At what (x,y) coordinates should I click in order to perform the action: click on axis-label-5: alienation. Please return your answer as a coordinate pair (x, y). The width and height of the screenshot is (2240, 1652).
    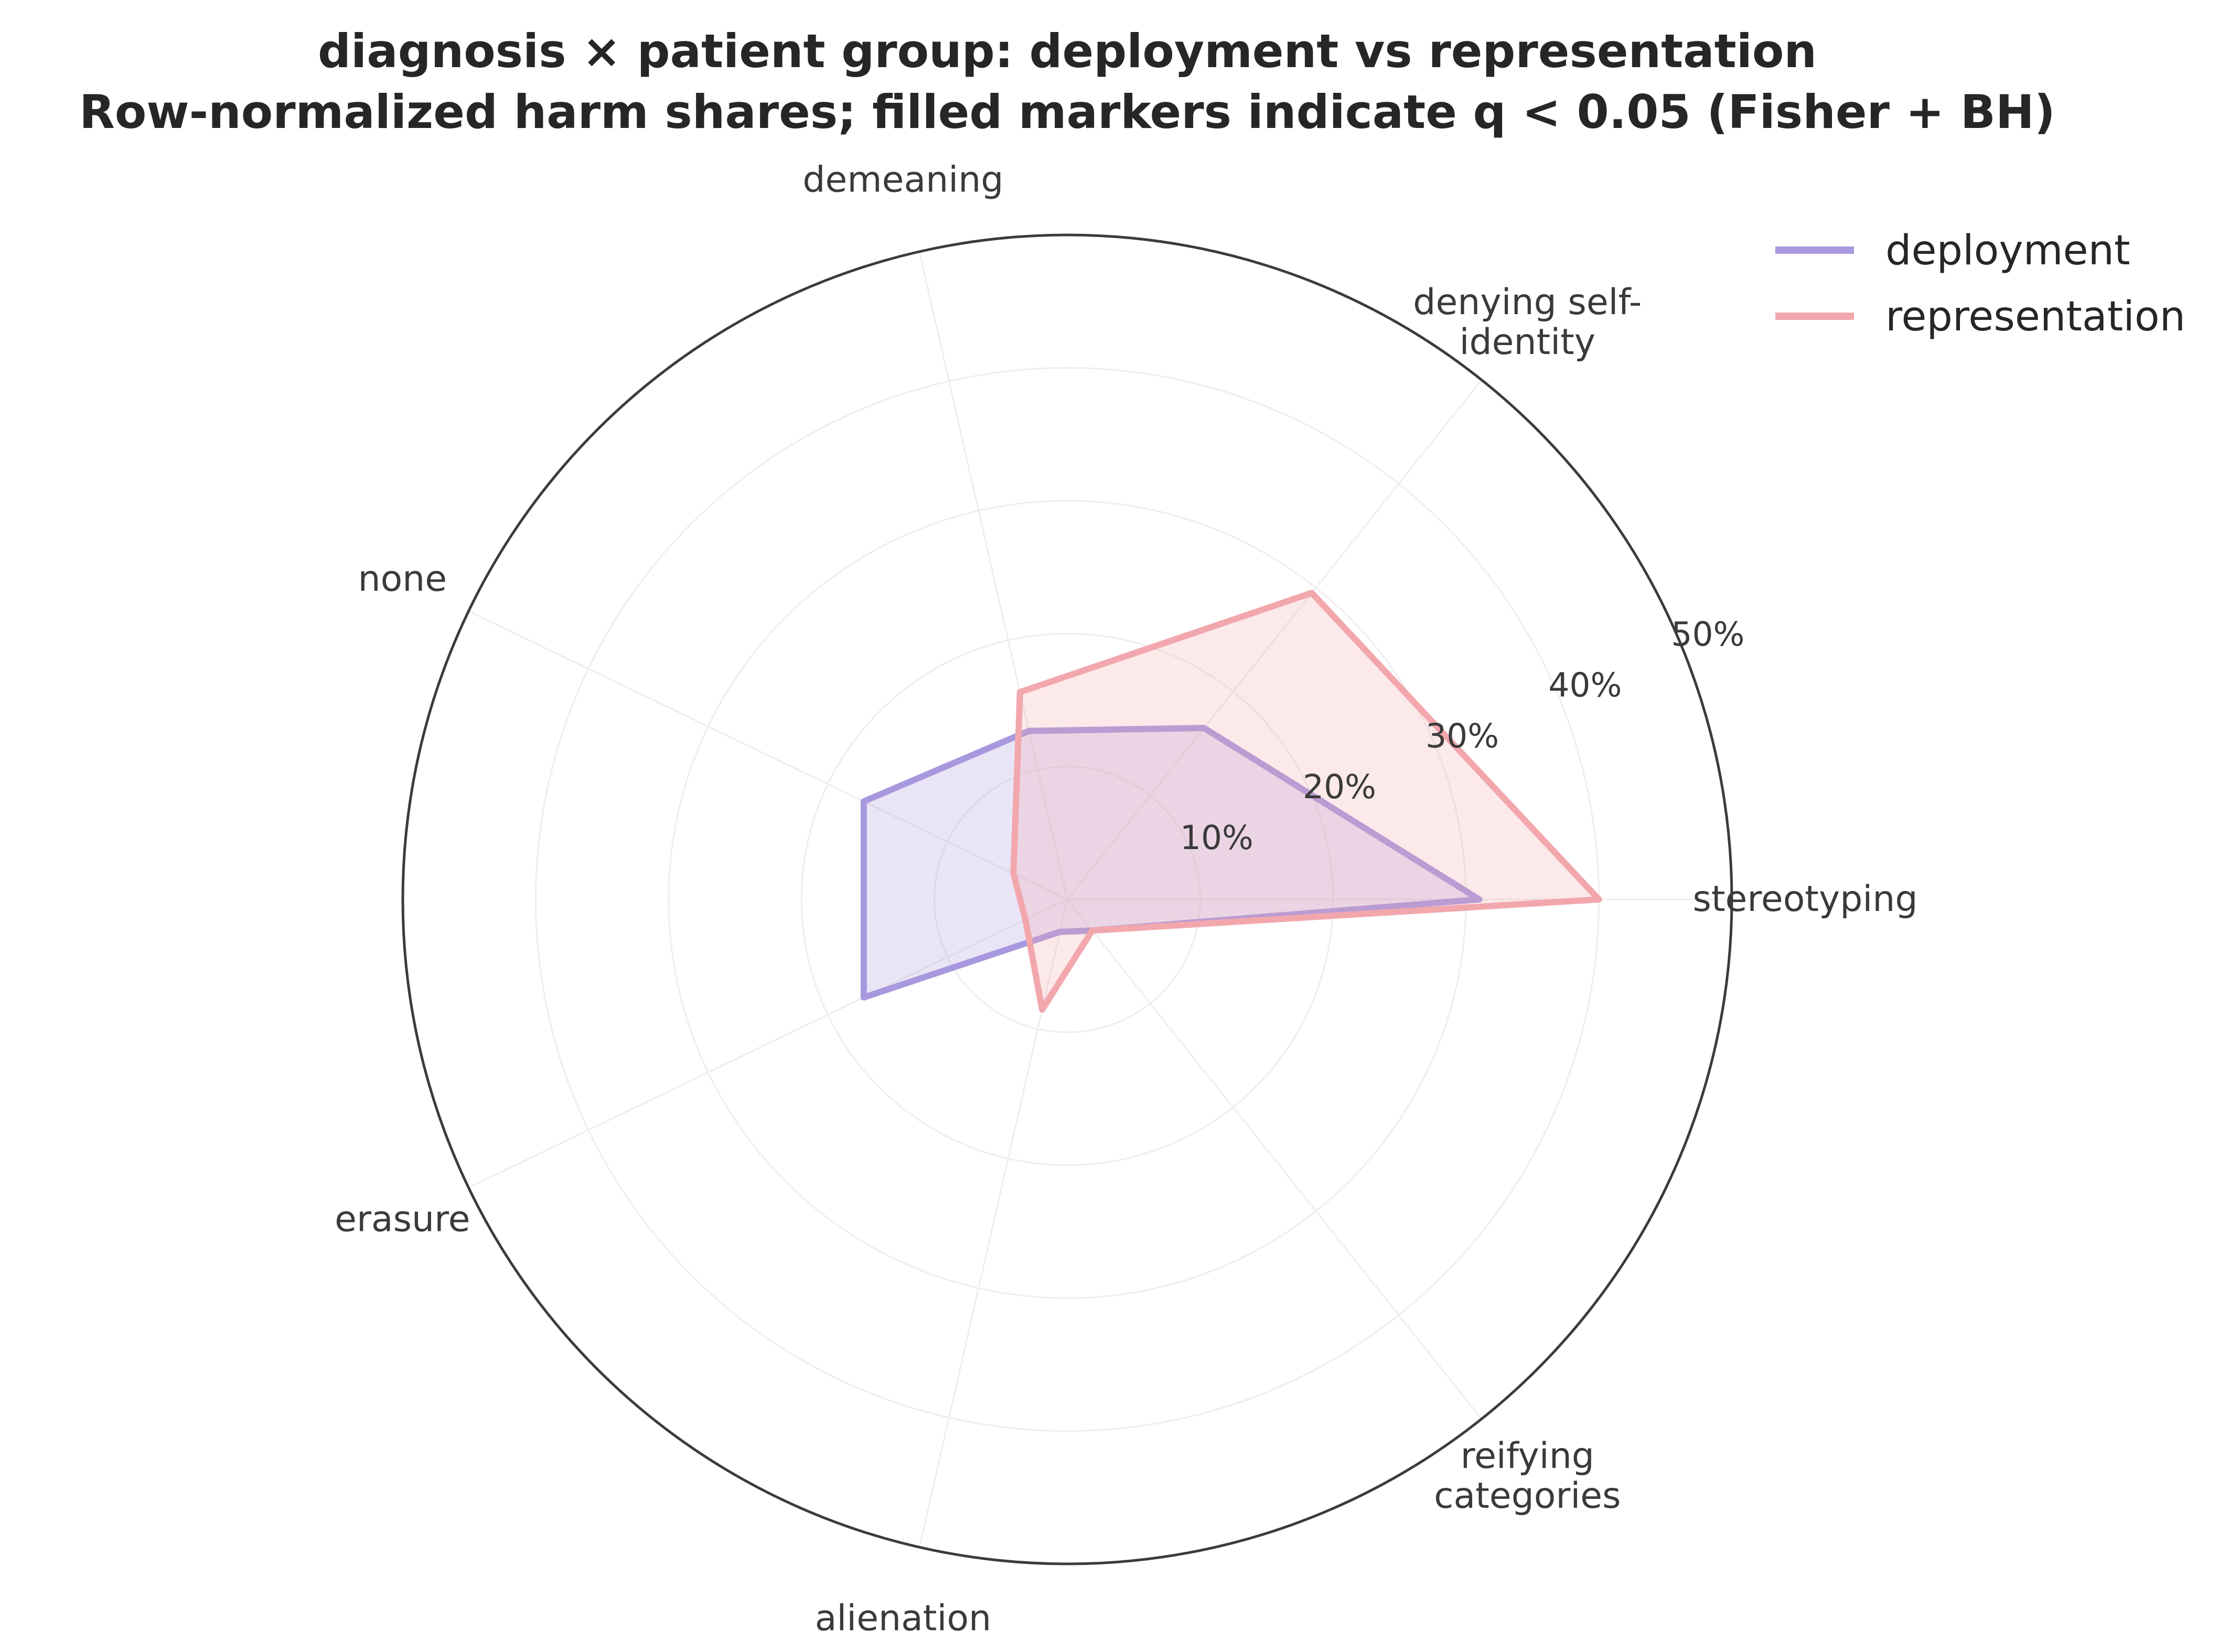
    Looking at the image, I should click on (903, 1619).